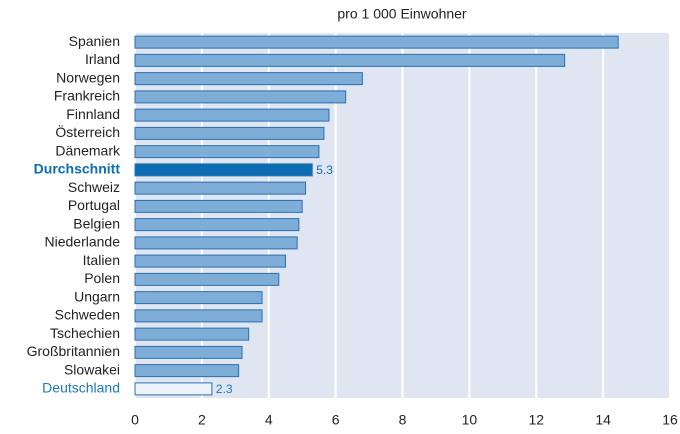  What do you see at coordinates (269, 420) in the screenshot?
I see `x-tick-label: 4` at bounding box center [269, 420].